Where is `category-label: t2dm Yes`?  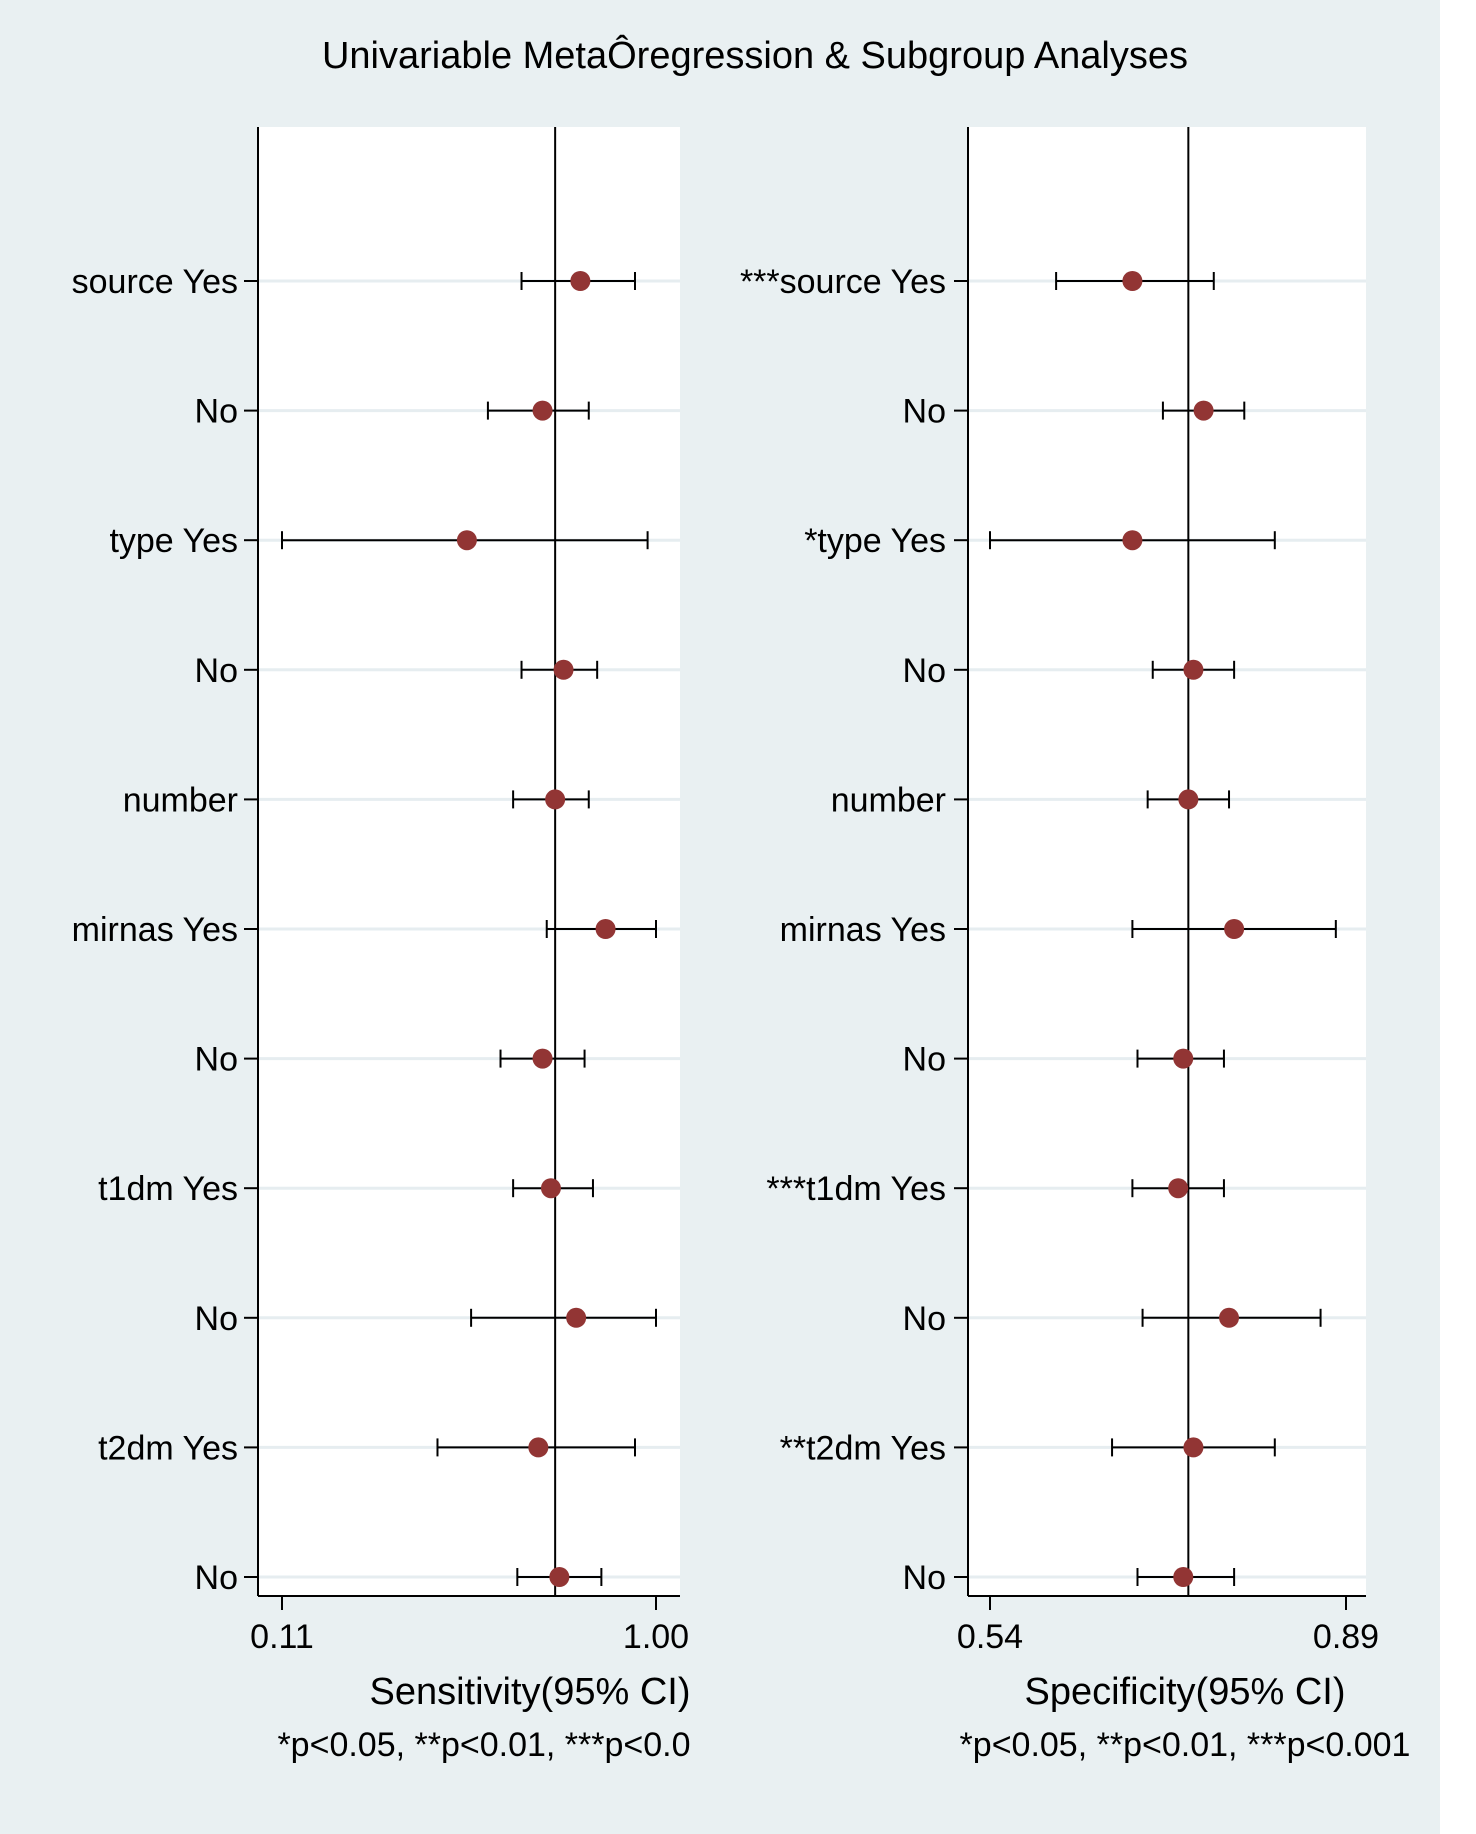
category-label: t2dm Yes is located at coordinates (168, 1448).